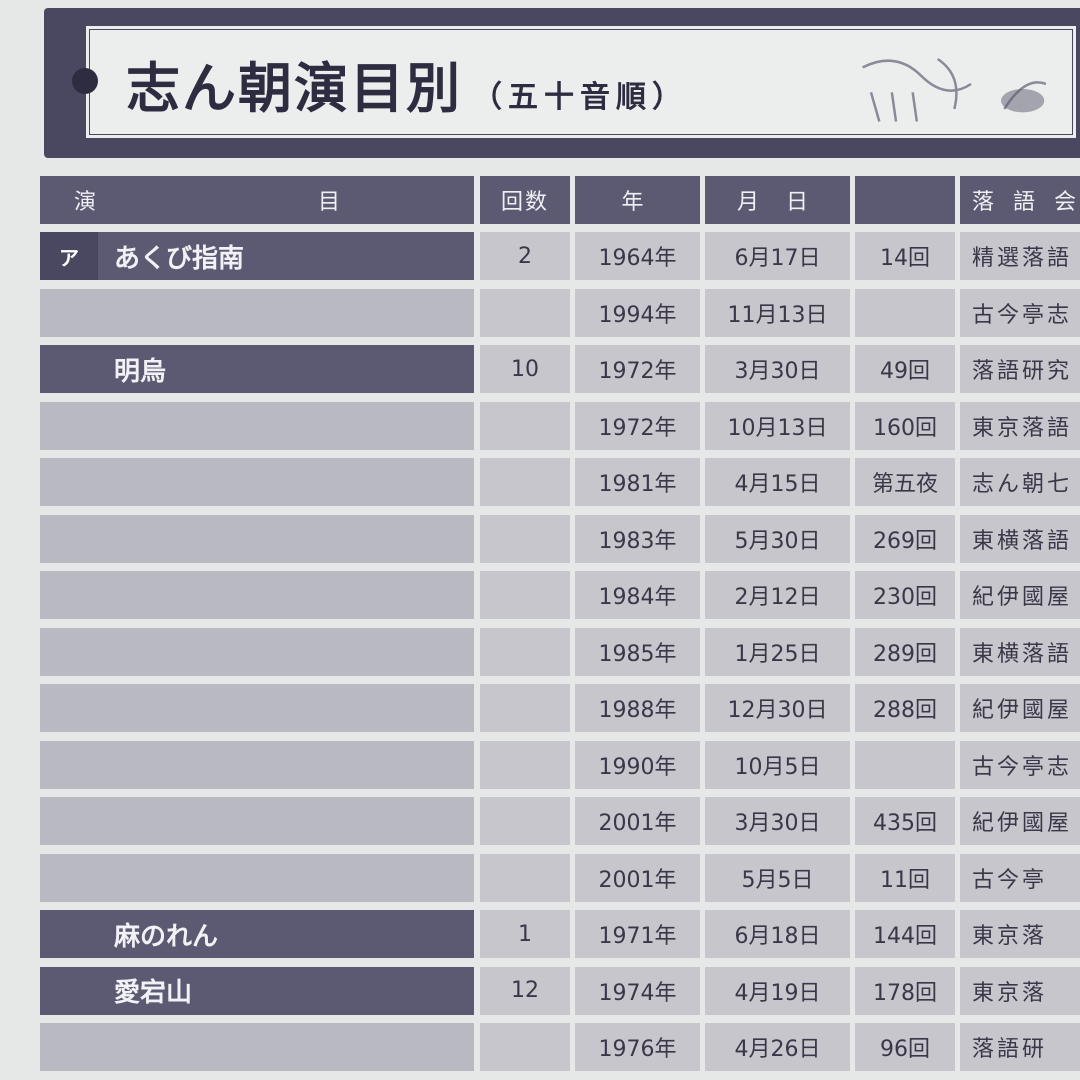 Image resolution: width=1080 pixels, height=1080 pixels. I want to click on page-title: 志ん朝演目別 （五十音順）, so click(407, 83).